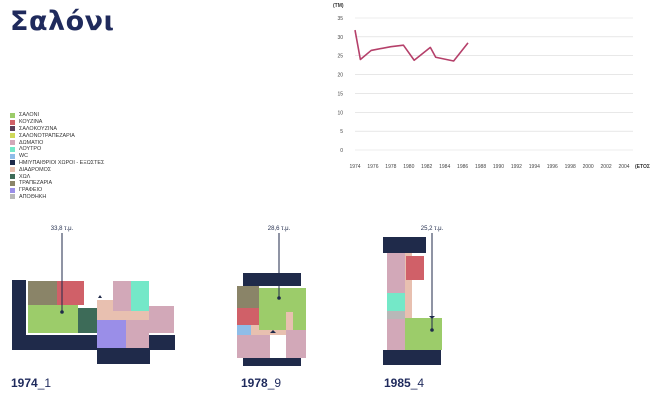  I want to click on y-tick-label: 35, so click(340, 19).